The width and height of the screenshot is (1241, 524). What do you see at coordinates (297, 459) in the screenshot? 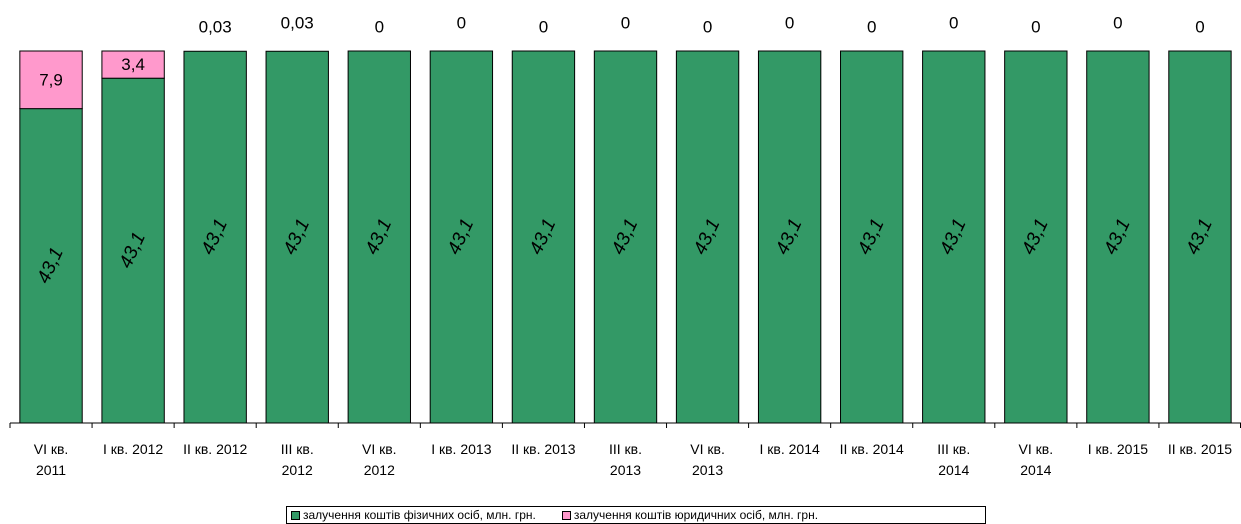
I see `x-tick-label: III кв. 2012` at bounding box center [297, 459].